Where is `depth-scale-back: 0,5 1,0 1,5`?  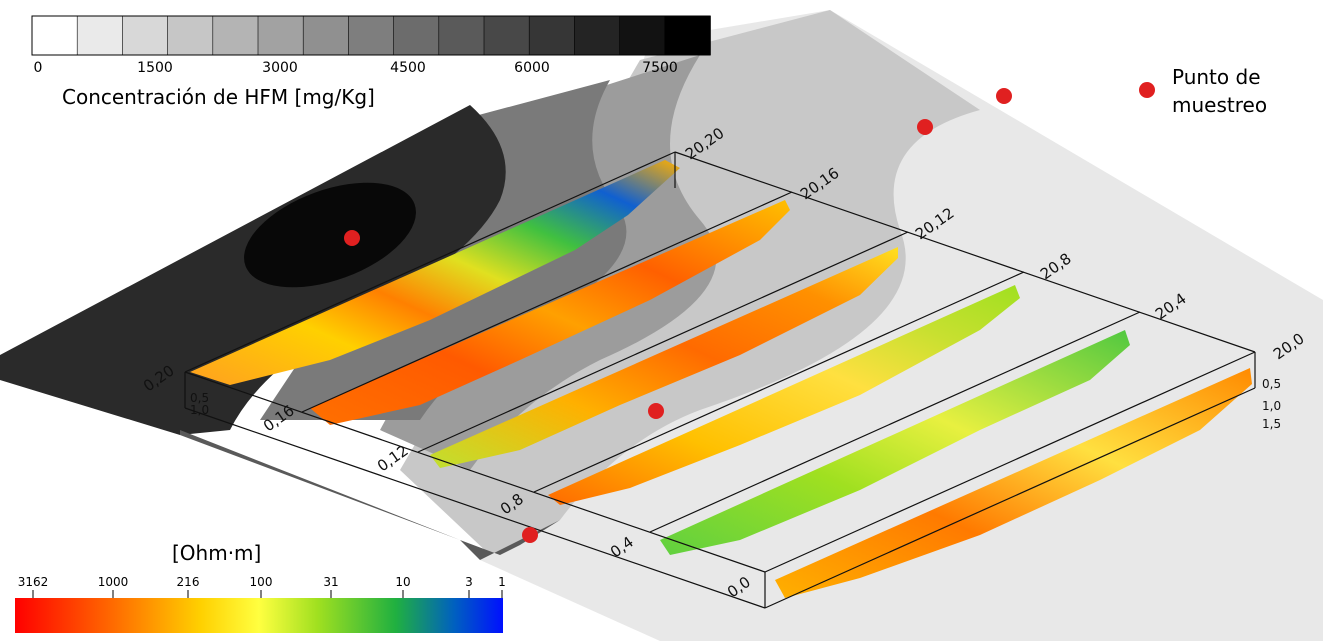
depth-scale-back: 0,5 1,0 1,5 is located at coordinates (1271, 404).